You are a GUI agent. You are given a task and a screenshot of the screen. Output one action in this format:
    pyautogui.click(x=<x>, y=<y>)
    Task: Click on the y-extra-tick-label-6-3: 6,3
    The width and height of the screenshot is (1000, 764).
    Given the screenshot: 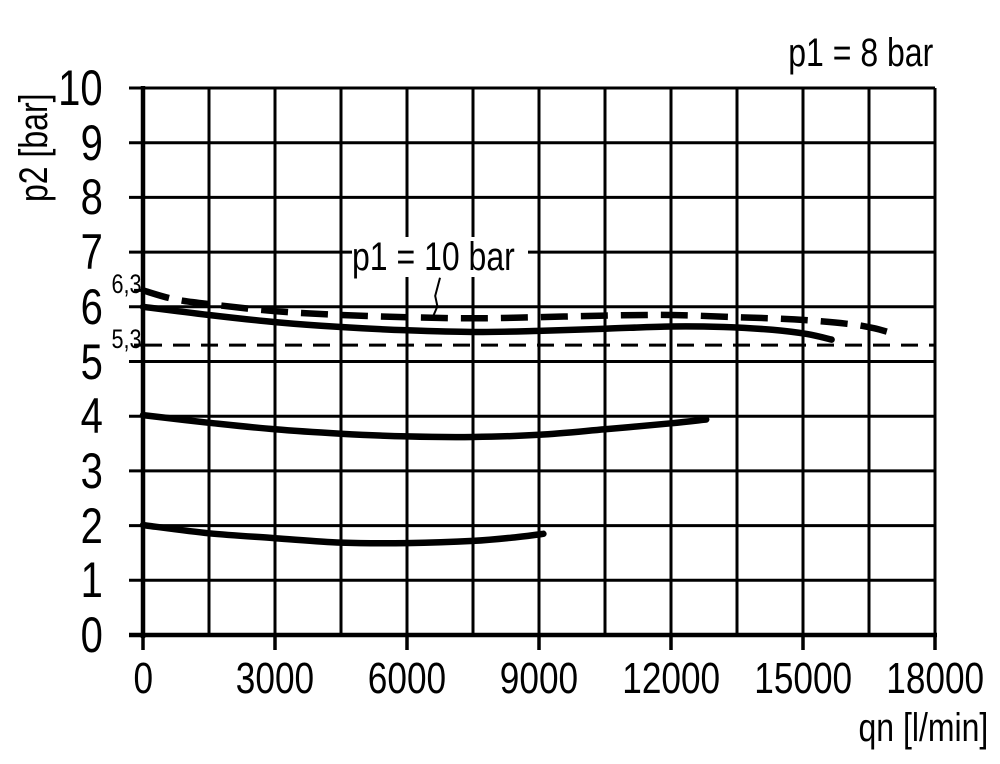 What is the action you would take?
    pyautogui.click(x=126, y=284)
    